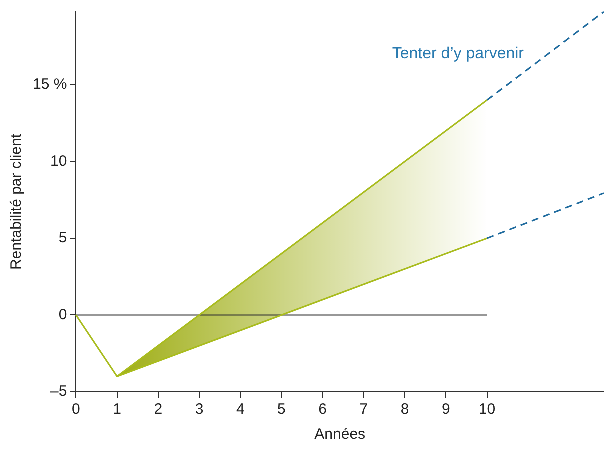 The image size is (604, 452). What do you see at coordinates (458, 53) in the screenshot?
I see `annotation: Tenter d’y parvenir` at bounding box center [458, 53].